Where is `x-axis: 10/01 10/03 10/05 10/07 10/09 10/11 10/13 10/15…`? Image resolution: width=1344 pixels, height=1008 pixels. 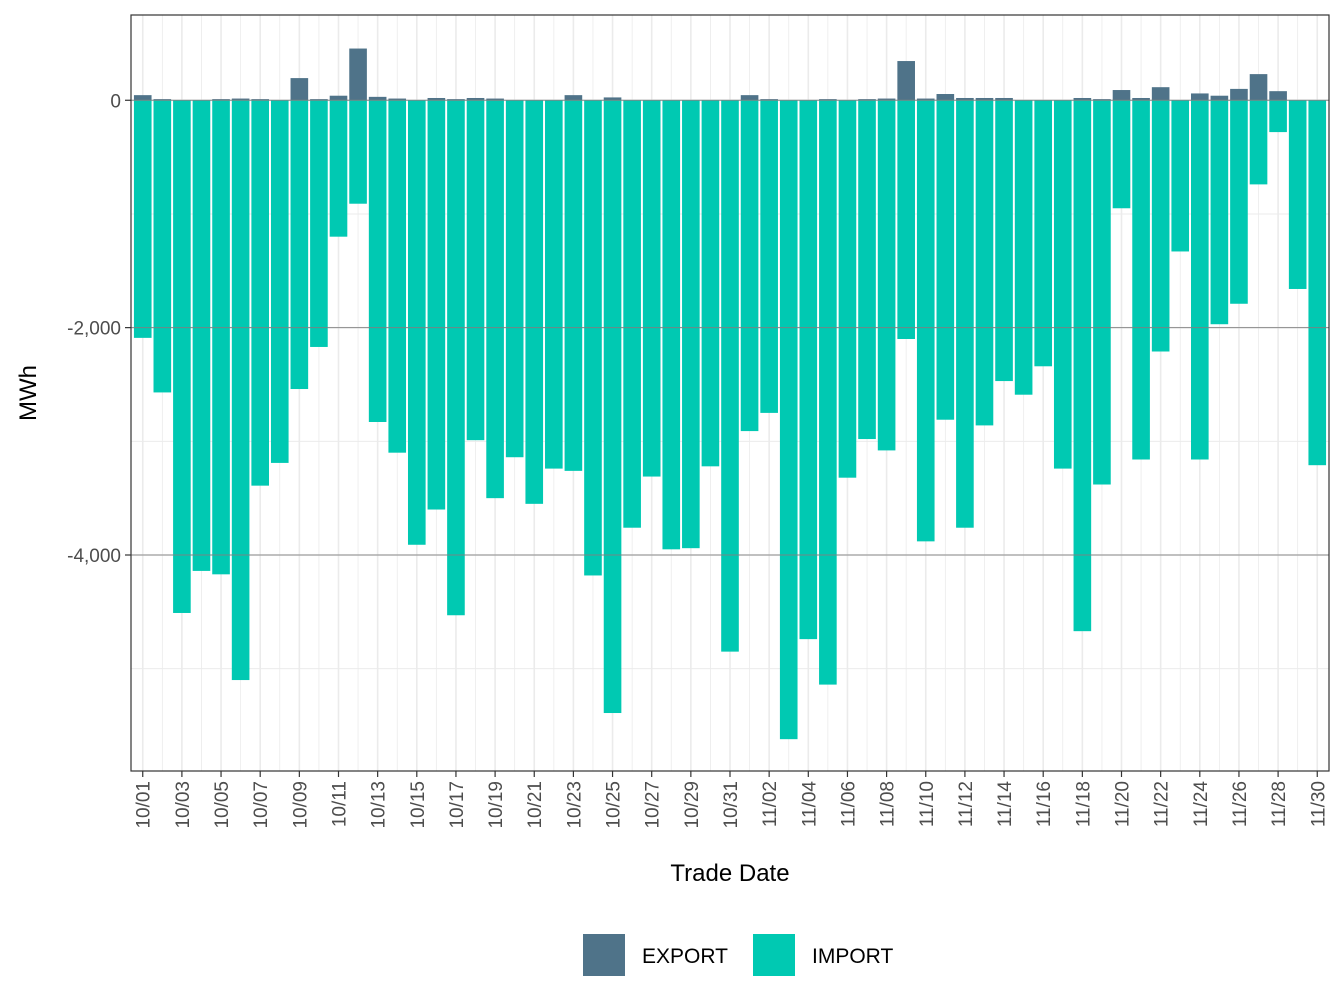
x-axis: 10/01 10/03 10/05 10/07 10/09 10/11 10/13 10/15… is located at coordinates (731, 800).